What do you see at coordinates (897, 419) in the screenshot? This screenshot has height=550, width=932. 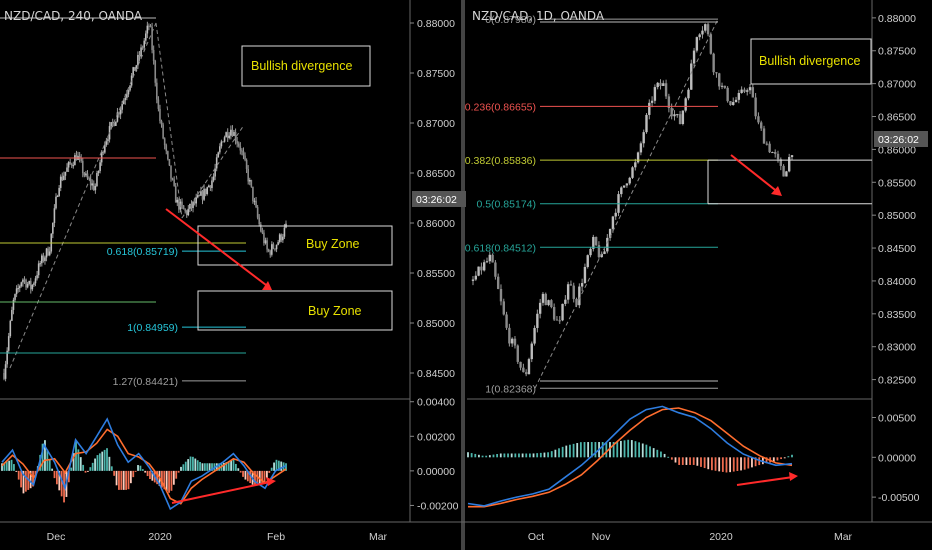 I see `osc-tick-label: 0.00500` at bounding box center [897, 419].